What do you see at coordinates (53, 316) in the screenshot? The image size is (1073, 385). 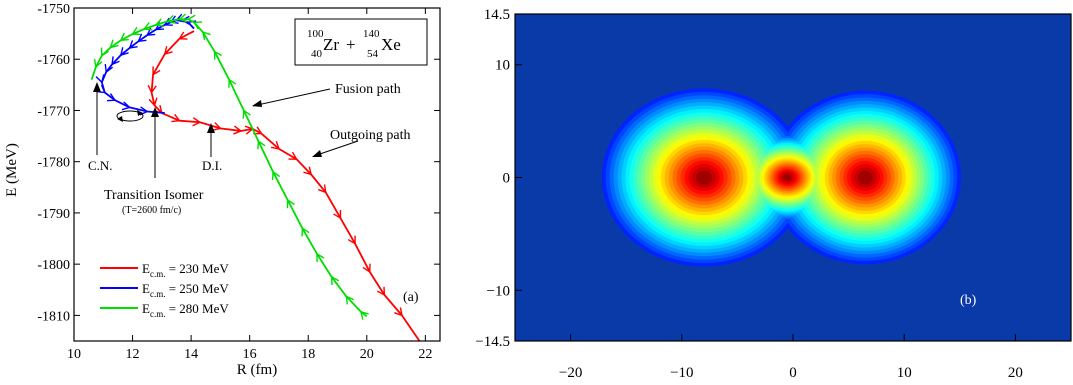 I see `panel-a-y-tick-label: -1810` at bounding box center [53, 316].